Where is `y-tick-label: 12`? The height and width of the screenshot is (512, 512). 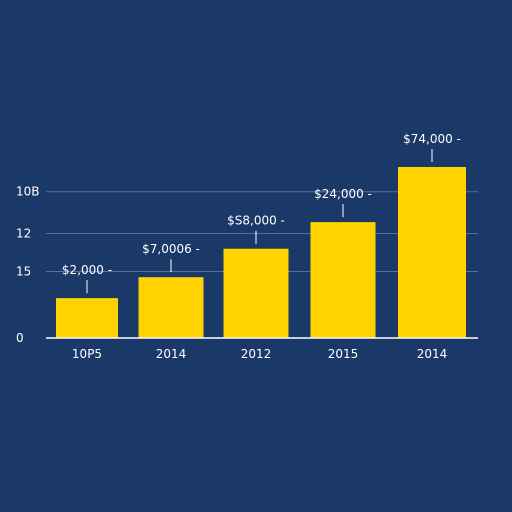
y-tick-label: 12 is located at coordinates (23, 234).